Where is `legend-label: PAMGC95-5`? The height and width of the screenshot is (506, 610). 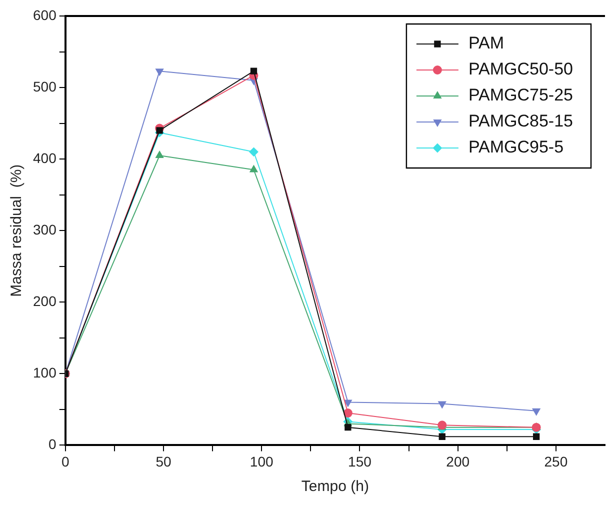 legend-label: PAMGC95-5 is located at coordinates (516, 147).